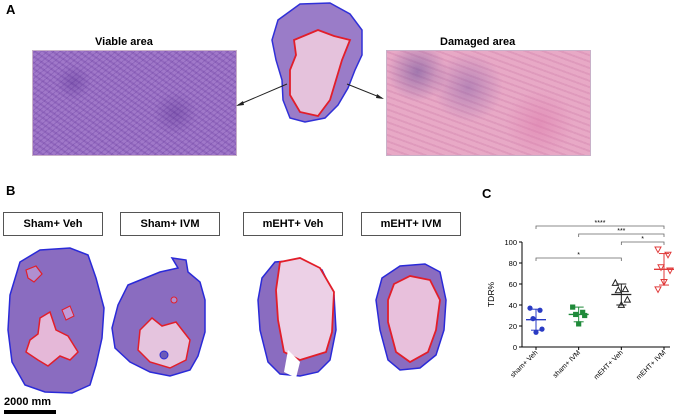 This screenshot has width=677, height=416. What do you see at coordinates (600, 223) in the screenshot?
I see `significance-label: ****` at bounding box center [600, 223].